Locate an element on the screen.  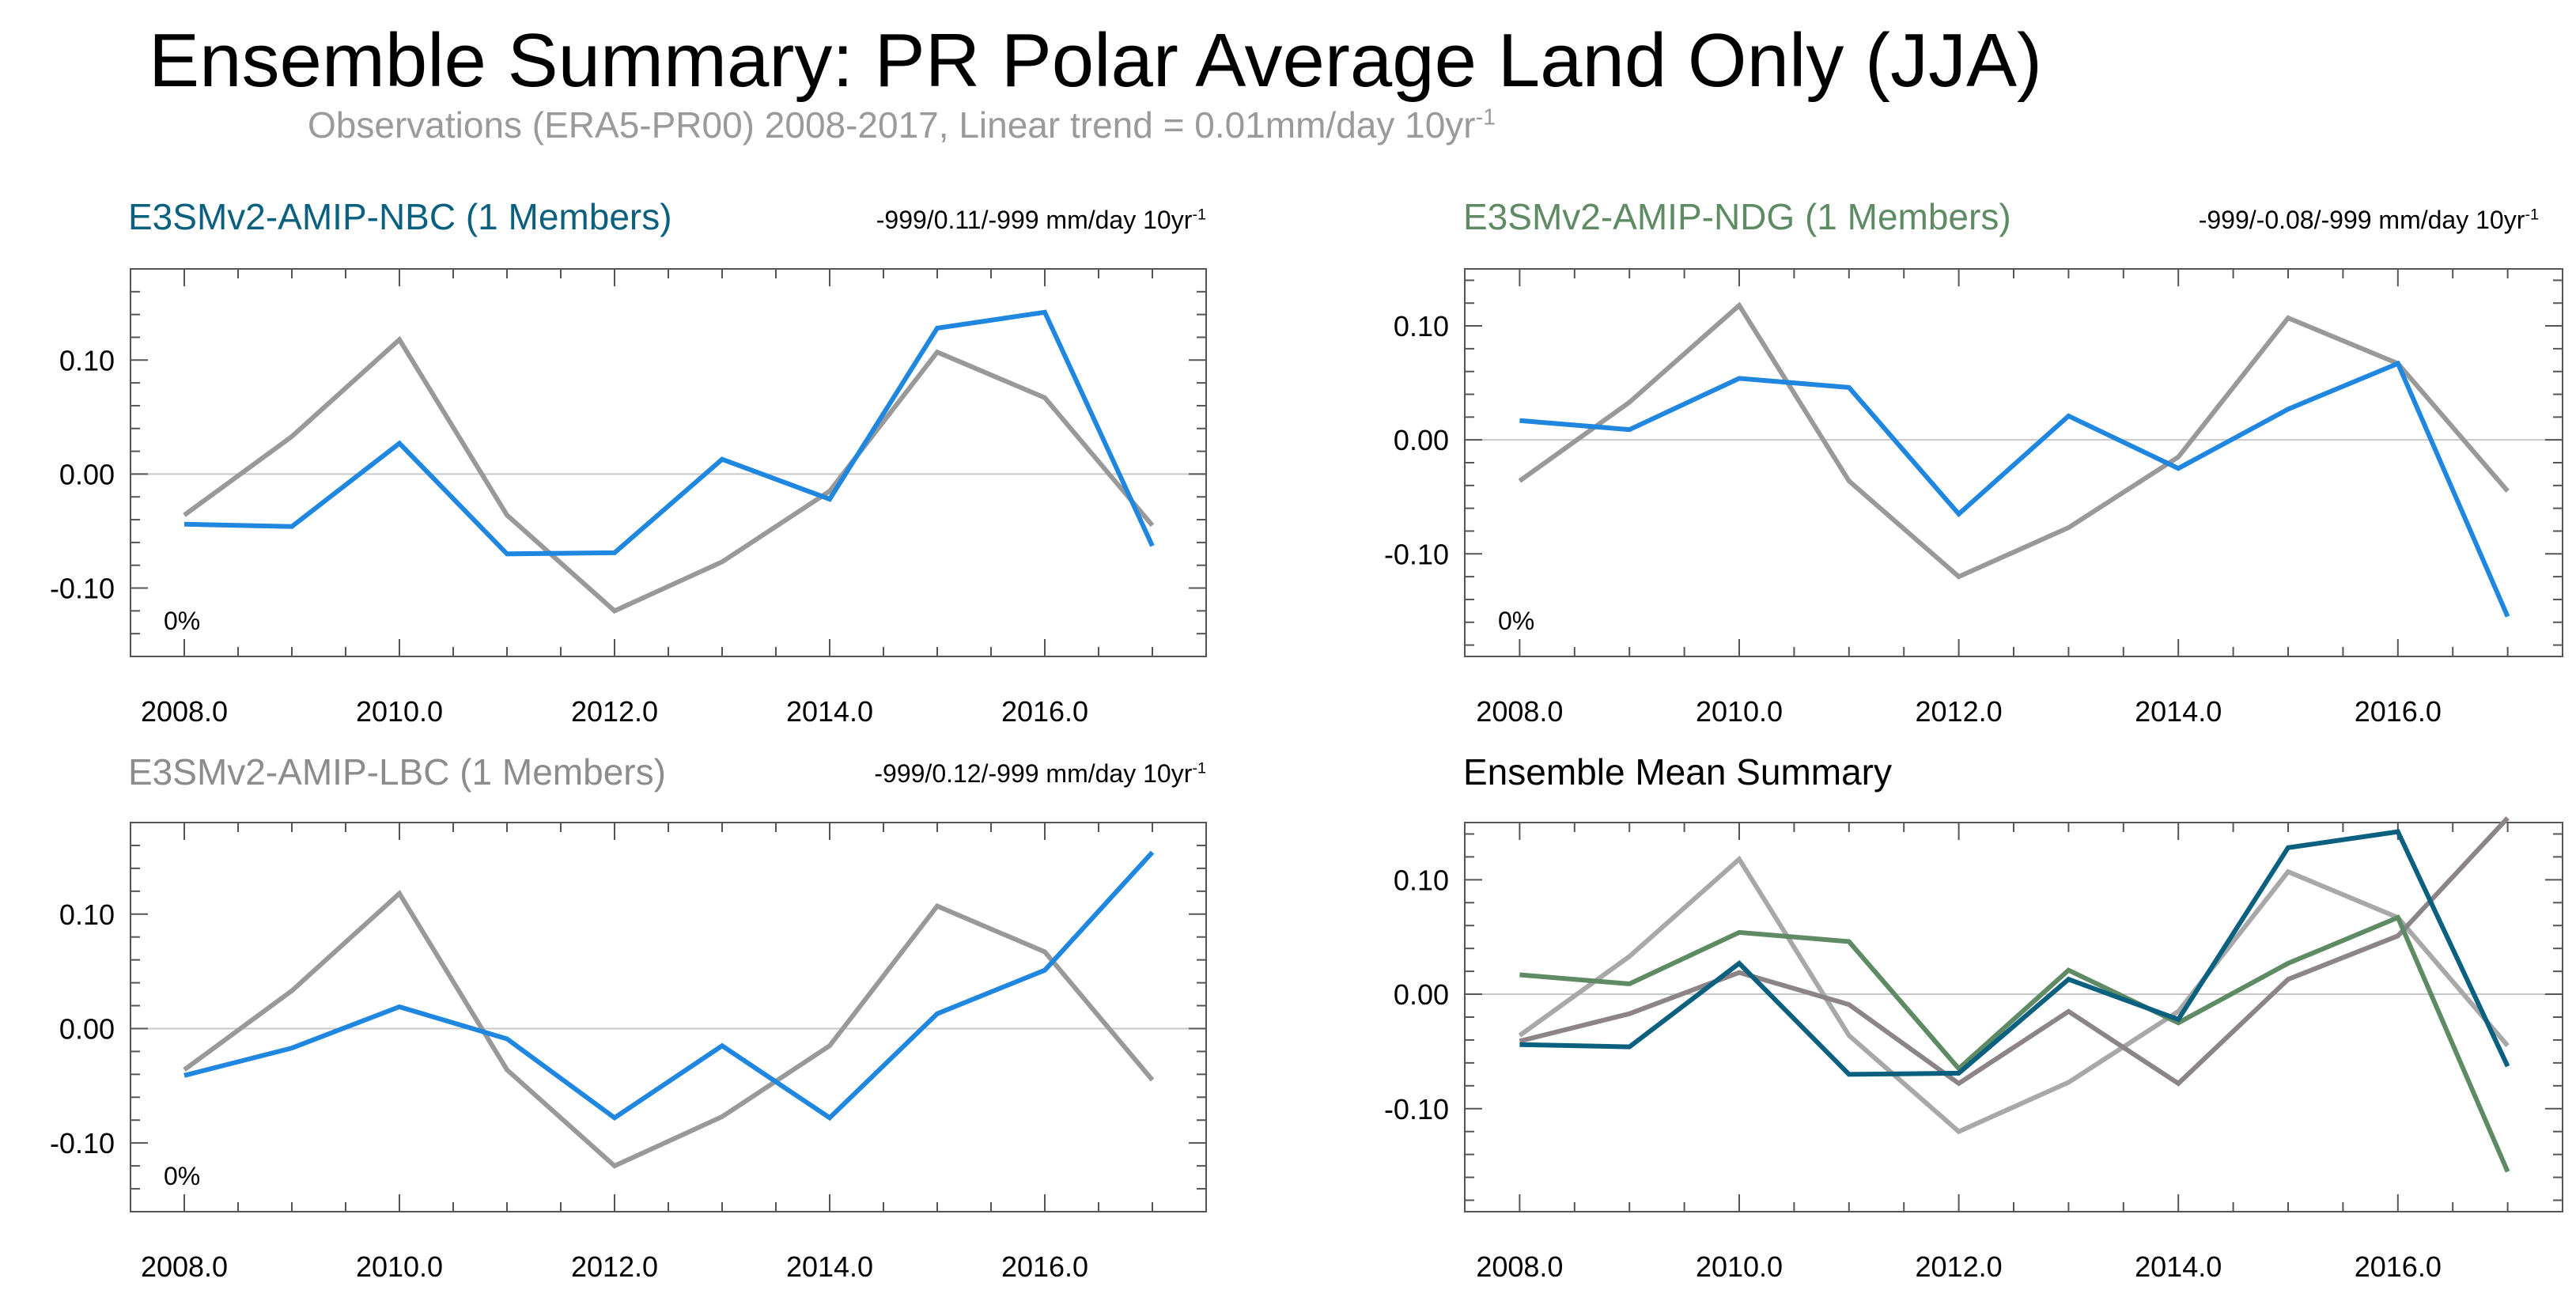
series-line-ndg is located at coordinates (2015, 1043).